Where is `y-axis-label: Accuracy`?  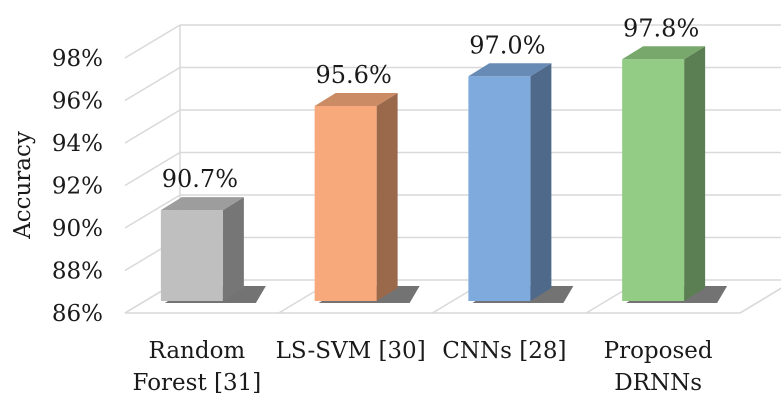
y-axis-label: Accuracy is located at coordinates (23, 185).